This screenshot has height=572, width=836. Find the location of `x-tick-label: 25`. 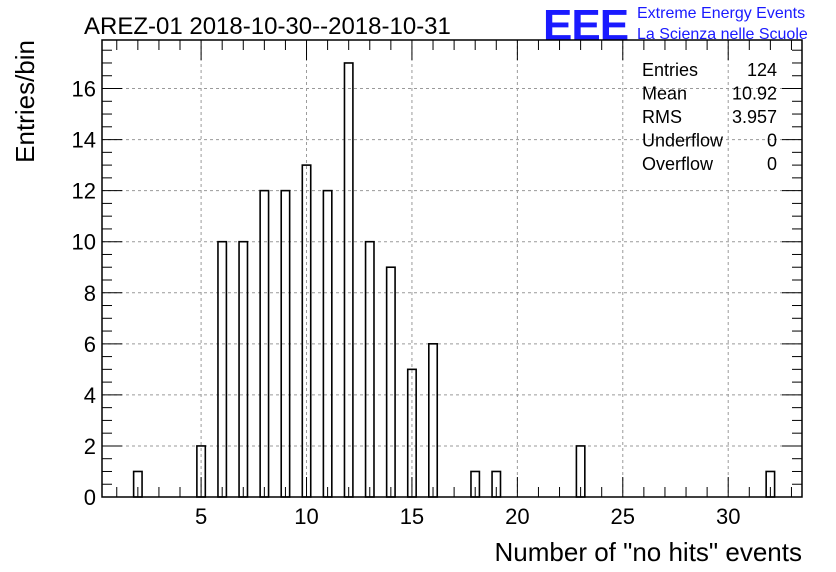

x-tick-label: 25 is located at coordinates (623, 516).